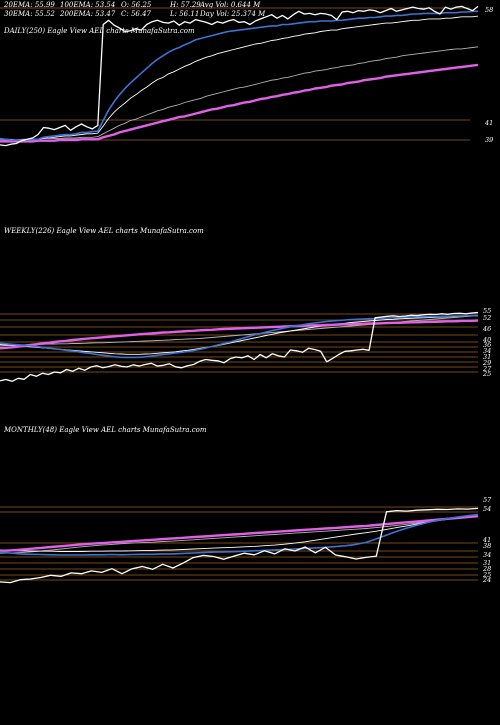 This screenshot has width=500, height=725. I want to click on monthly-ema100-line, so click(239, 534).